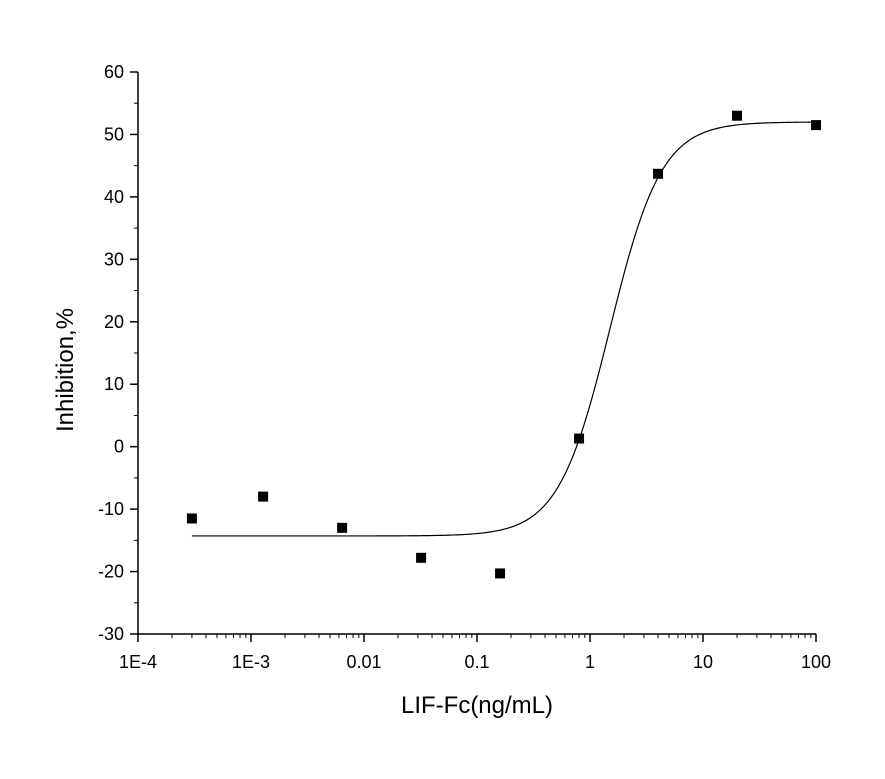  I want to click on x-tick-label: 100, so click(816, 662).